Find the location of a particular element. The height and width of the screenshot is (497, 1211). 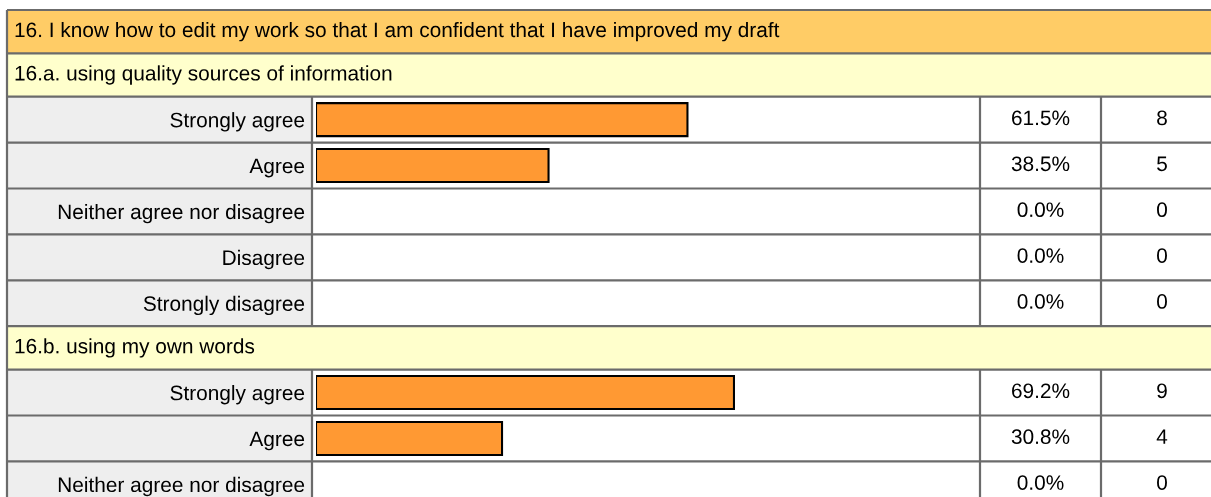

text: 9 is located at coordinates (1162, 391).